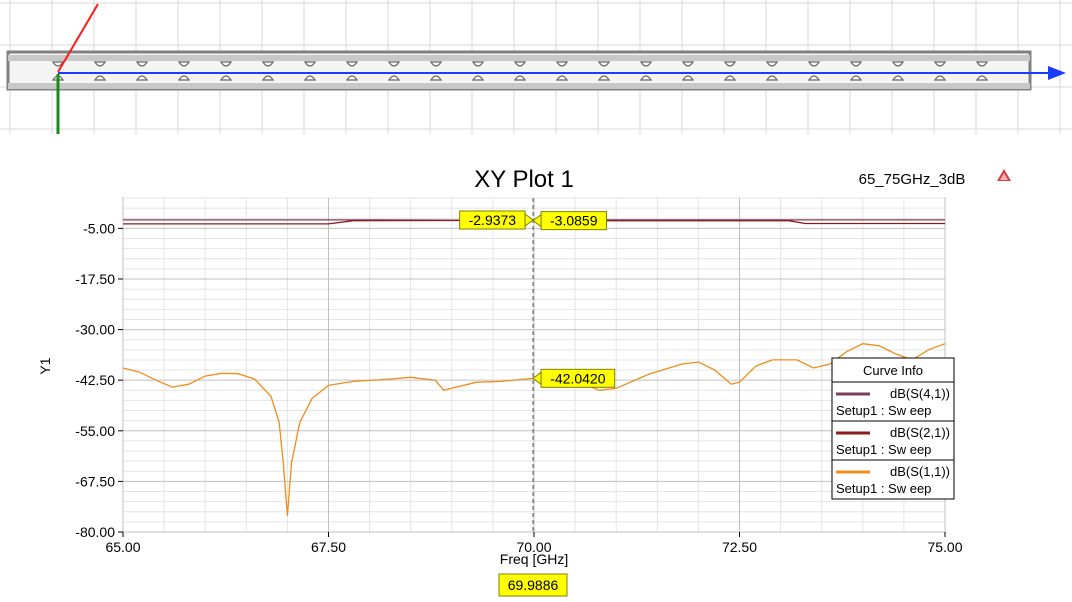  I want to click on cursor-readout-label: 69.9886, so click(533, 585).